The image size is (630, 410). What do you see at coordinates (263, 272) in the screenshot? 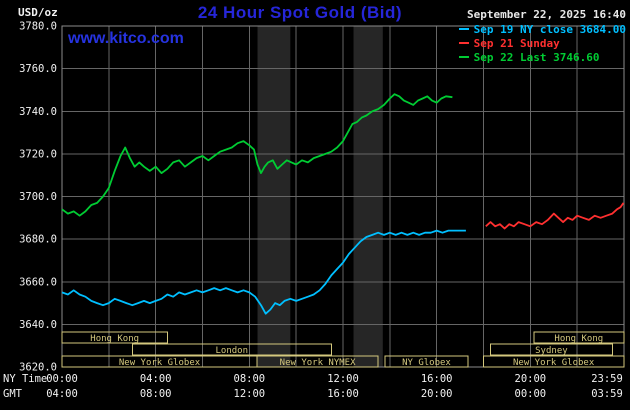
I see `series-line-sep19` at bounding box center [263, 272].